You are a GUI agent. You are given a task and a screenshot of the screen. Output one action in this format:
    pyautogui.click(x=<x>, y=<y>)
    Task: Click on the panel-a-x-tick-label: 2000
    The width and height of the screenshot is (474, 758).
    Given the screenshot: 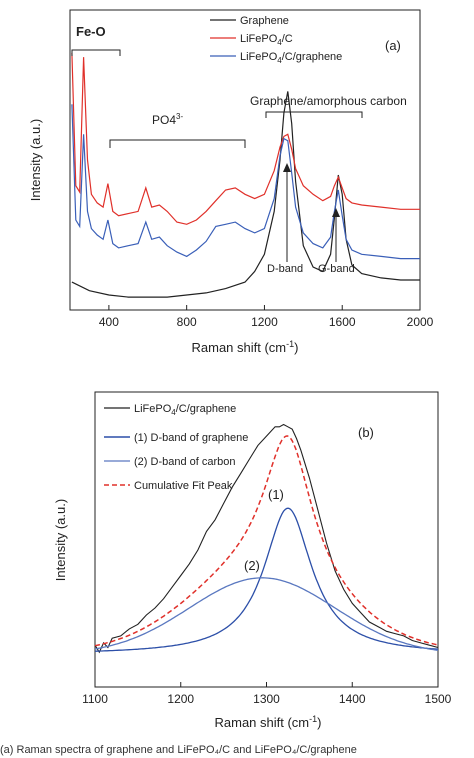 What is the action you would take?
    pyautogui.click(x=420, y=322)
    